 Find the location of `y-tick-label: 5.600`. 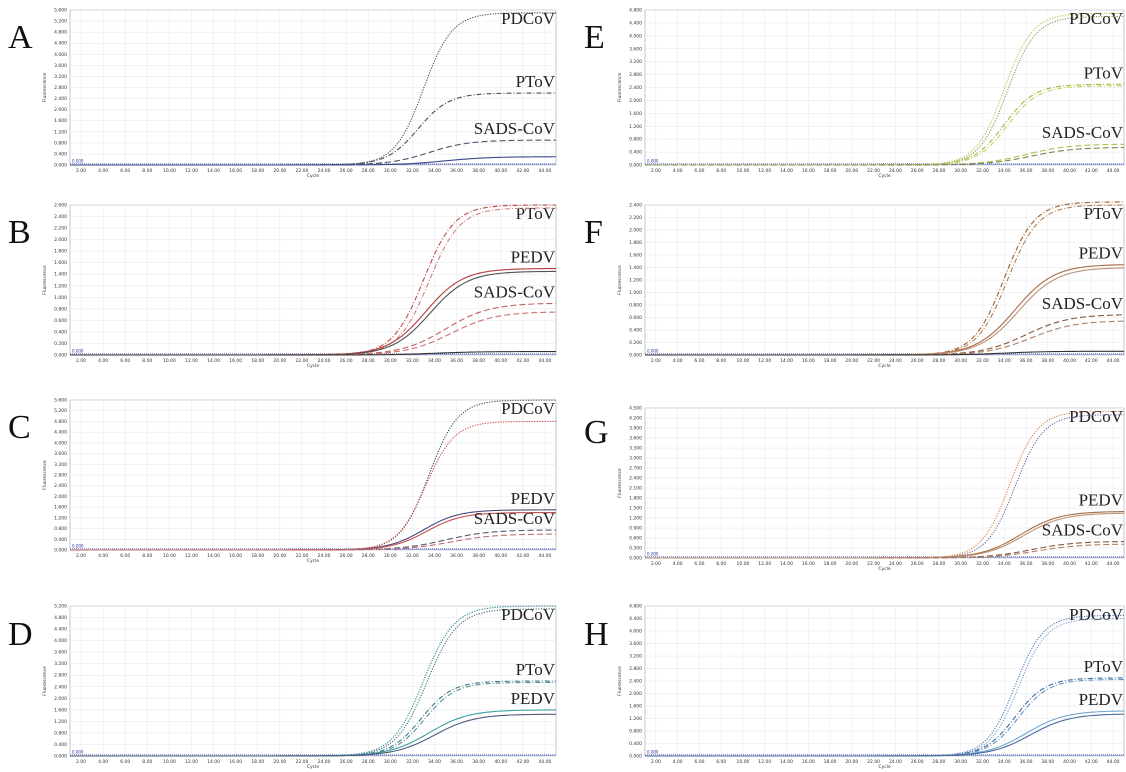

y-tick-label: 5.600 is located at coordinates (60, 11).